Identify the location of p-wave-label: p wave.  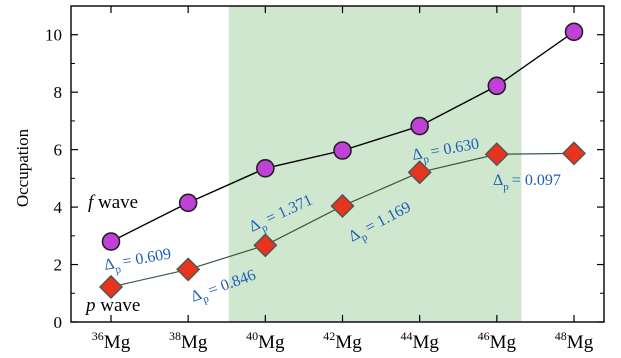
(112, 305).